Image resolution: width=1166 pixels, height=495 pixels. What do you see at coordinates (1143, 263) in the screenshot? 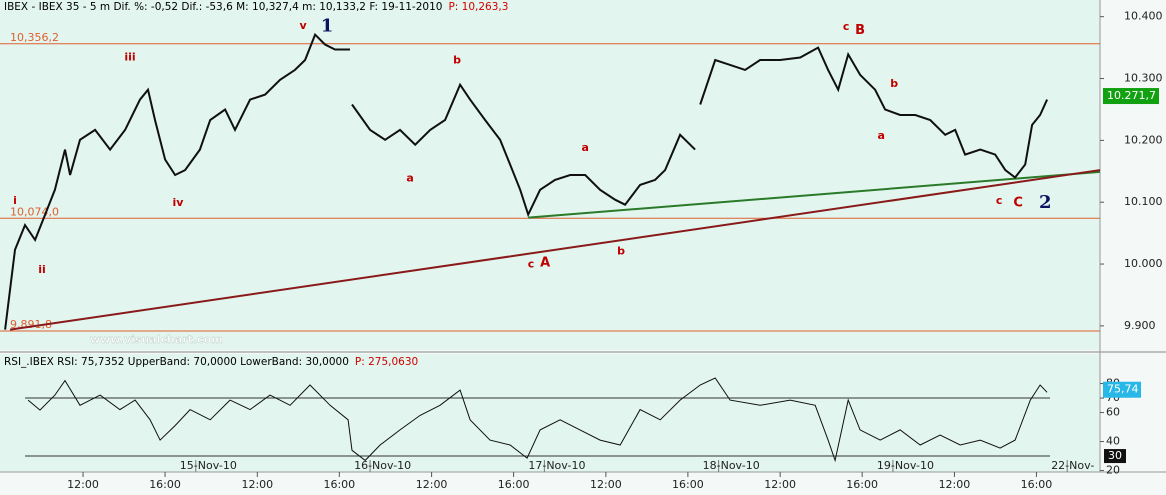
I see `y-tick-label: 10.000` at bounding box center [1143, 263].